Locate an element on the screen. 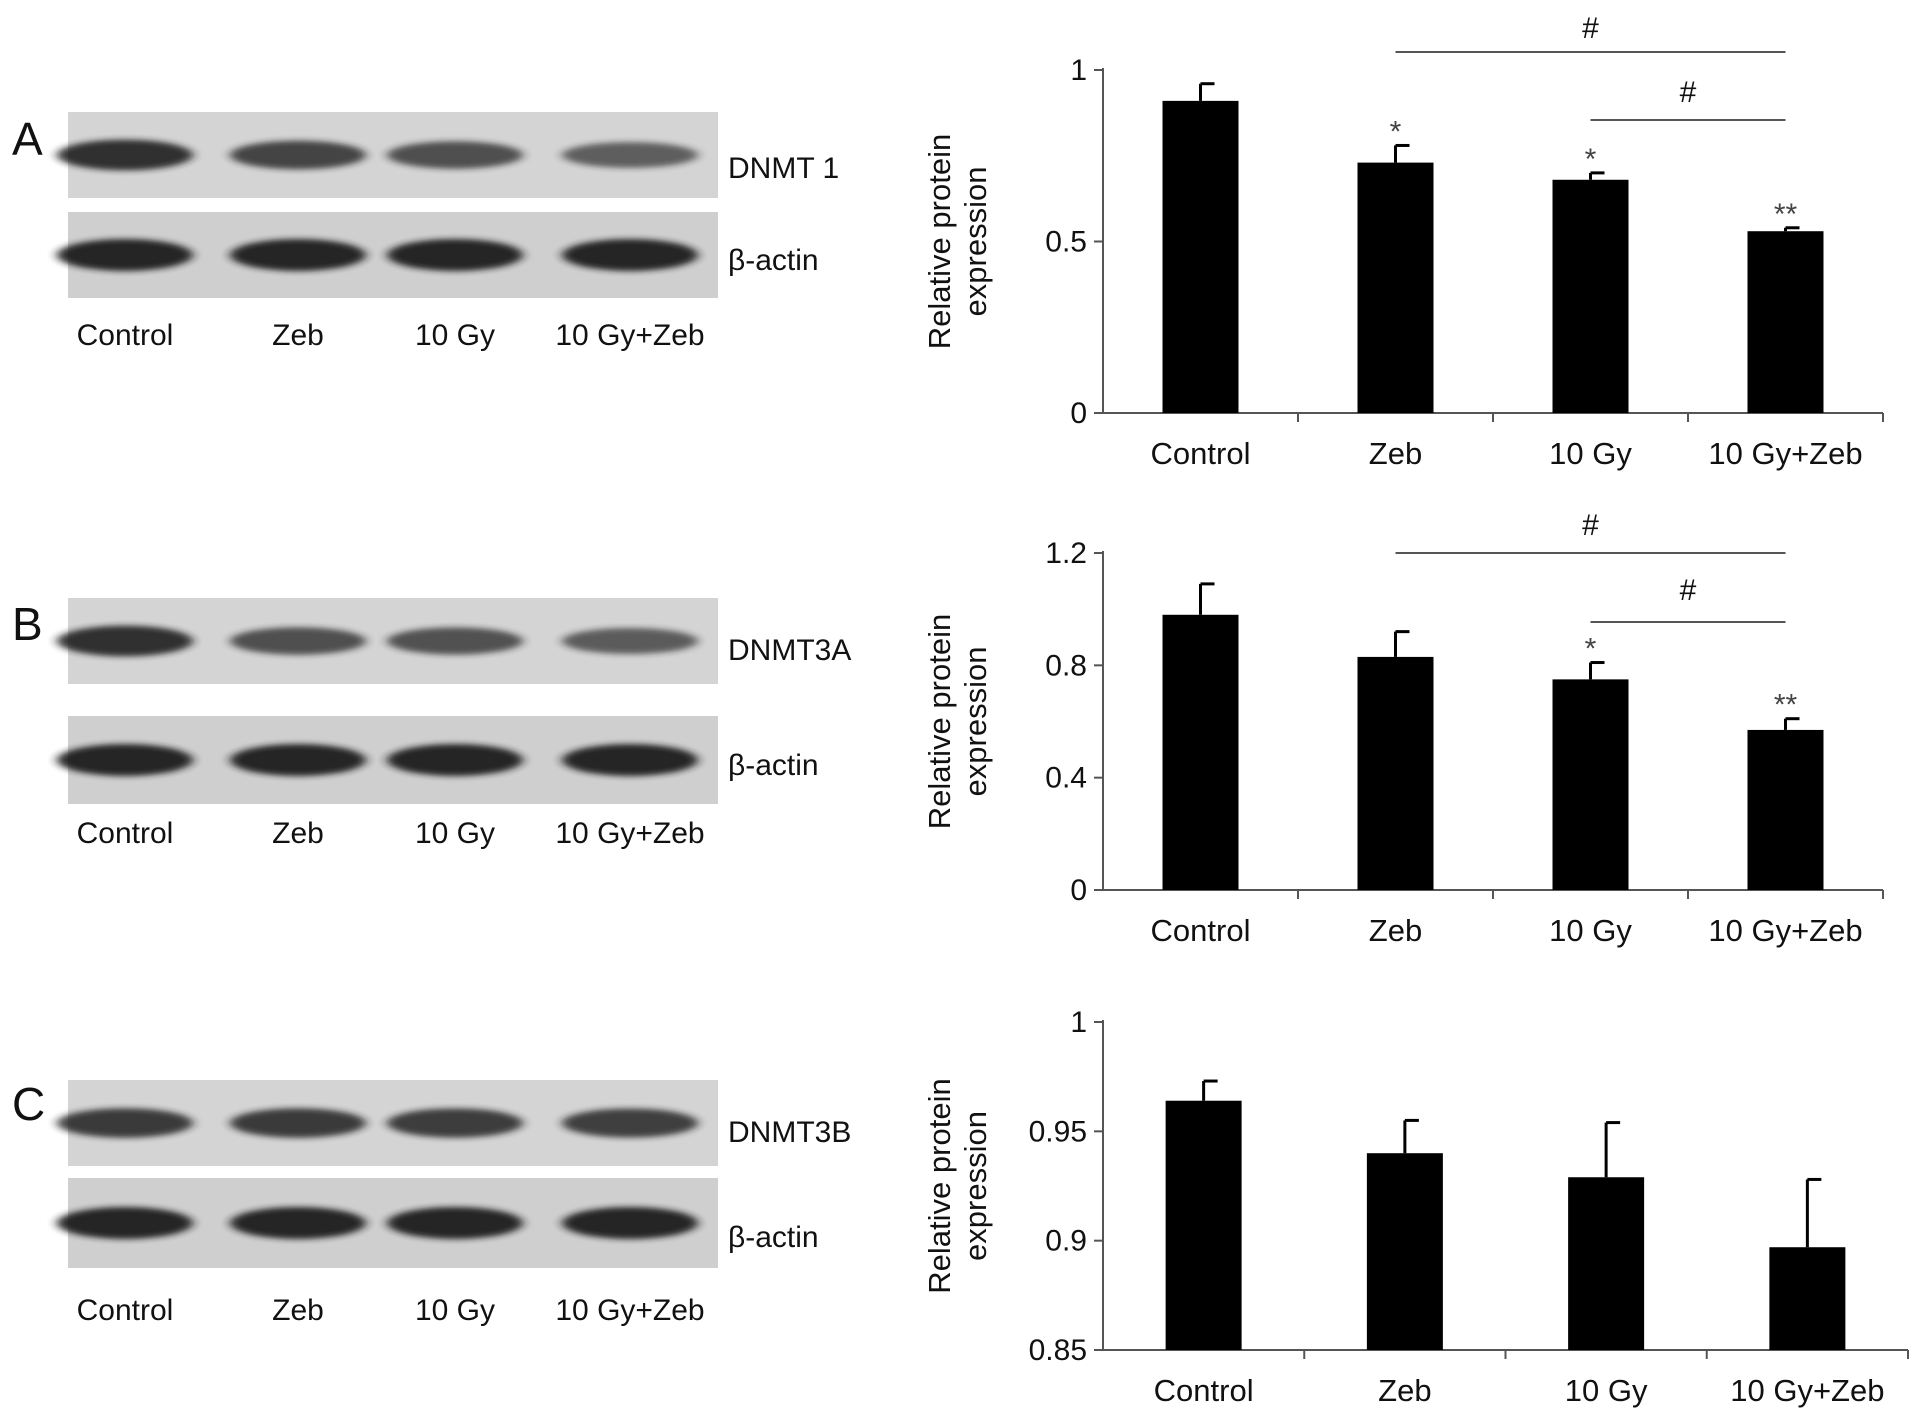  y-tick-label: 0.95 is located at coordinates (1058, 1131).